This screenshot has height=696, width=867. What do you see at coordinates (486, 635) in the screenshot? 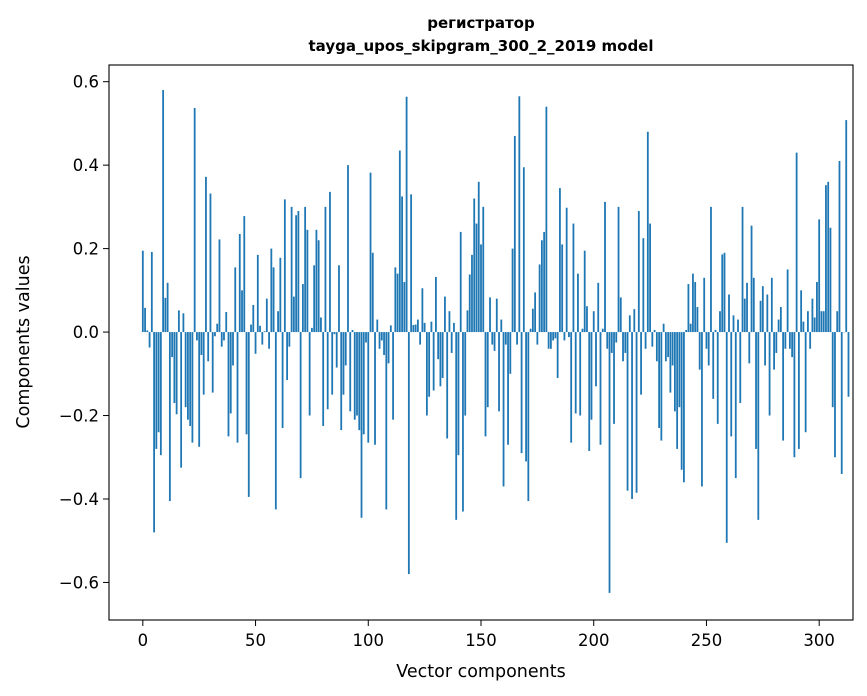
I see `x-axis-ticks: 0 50 100 150 200 250 300` at bounding box center [486, 635].